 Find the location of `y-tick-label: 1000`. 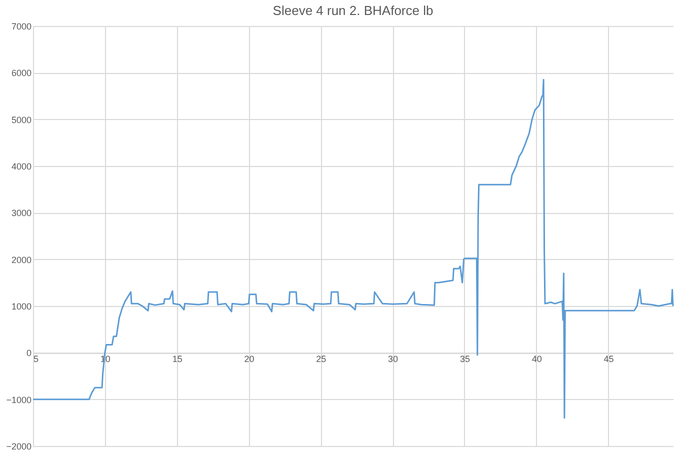

y-tick-label: 1000 is located at coordinates (21, 307).